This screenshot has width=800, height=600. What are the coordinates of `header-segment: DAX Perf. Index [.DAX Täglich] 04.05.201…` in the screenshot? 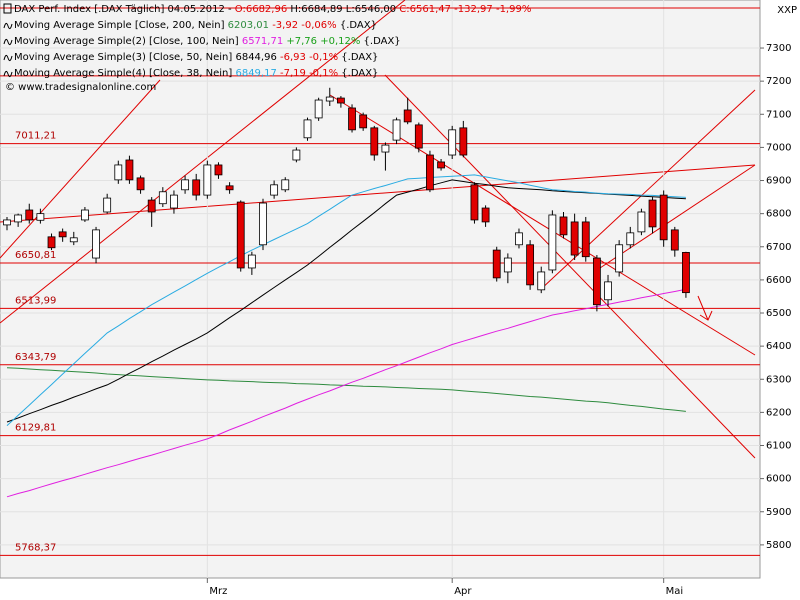 It's located at (124, 9).